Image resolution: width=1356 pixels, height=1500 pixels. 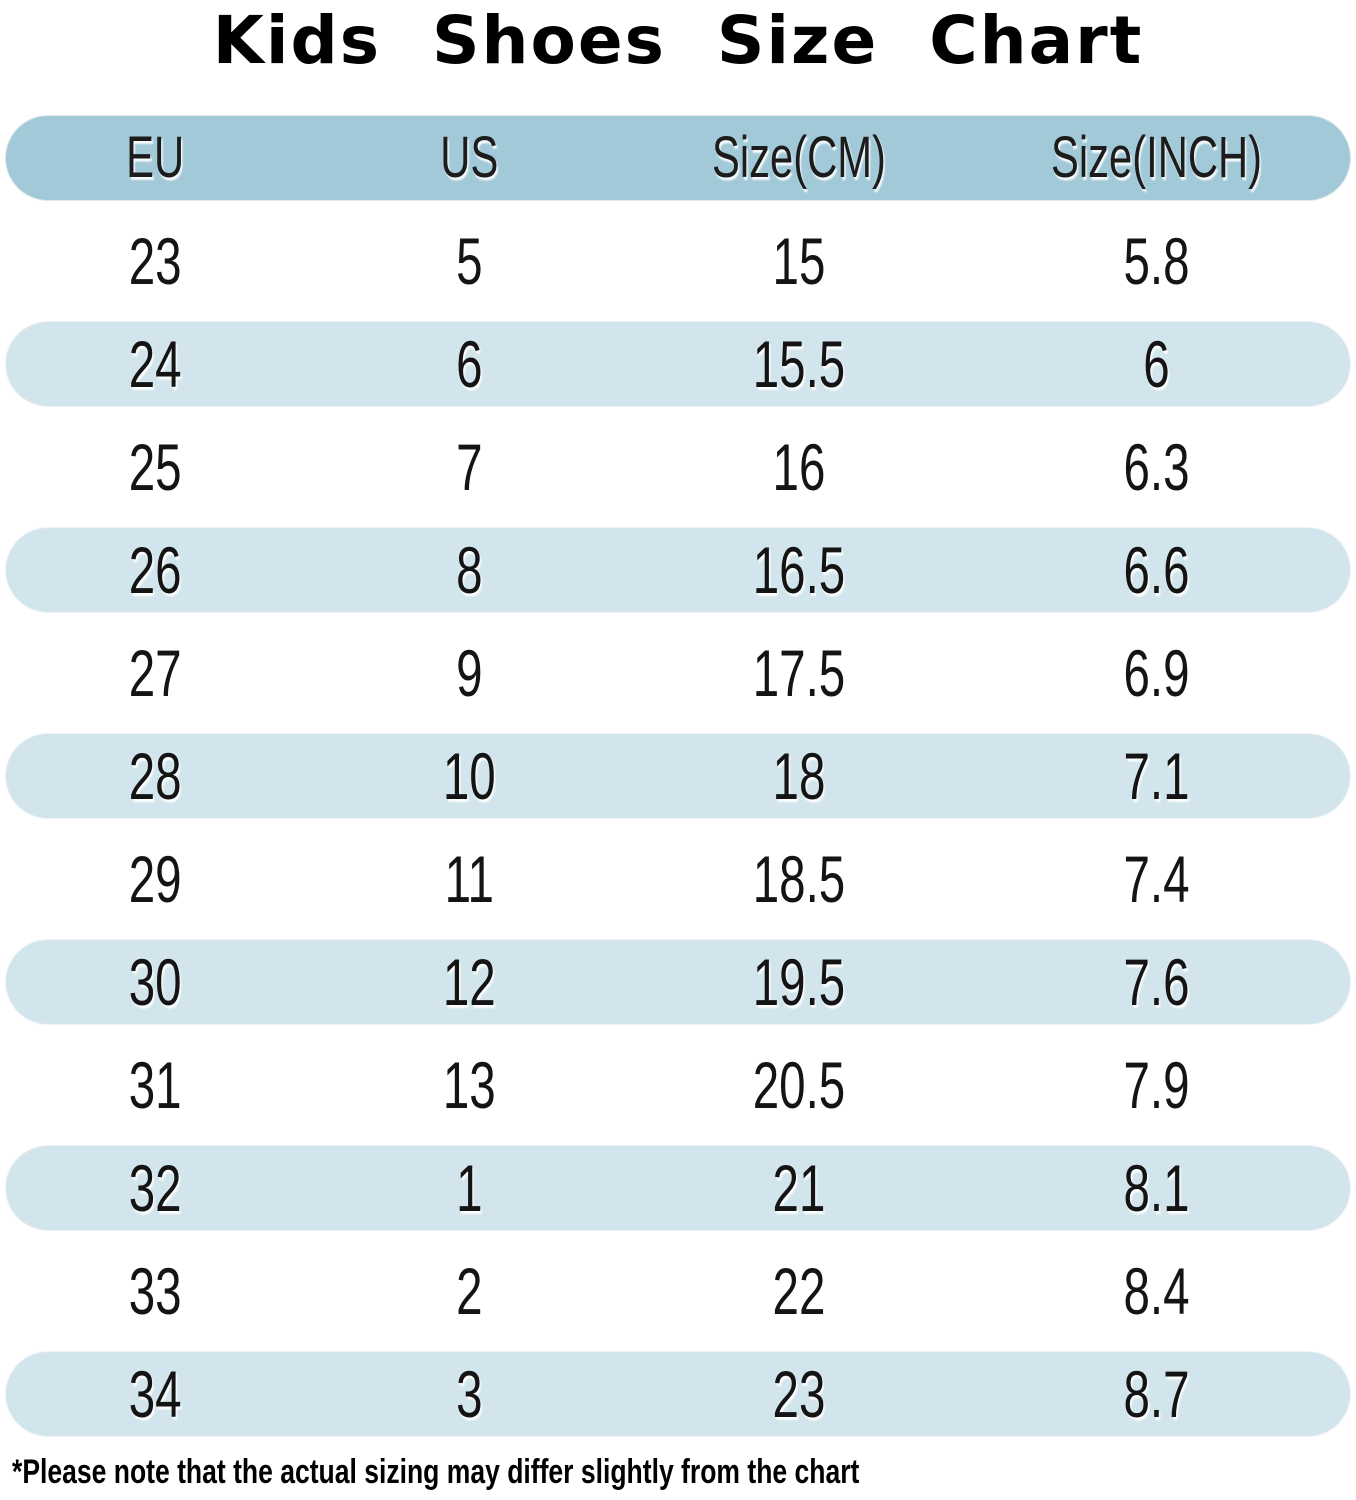 What do you see at coordinates (155, 1291) in the screenshot?
I see `cell-eu: 33` at bounding box center [155, 1291].